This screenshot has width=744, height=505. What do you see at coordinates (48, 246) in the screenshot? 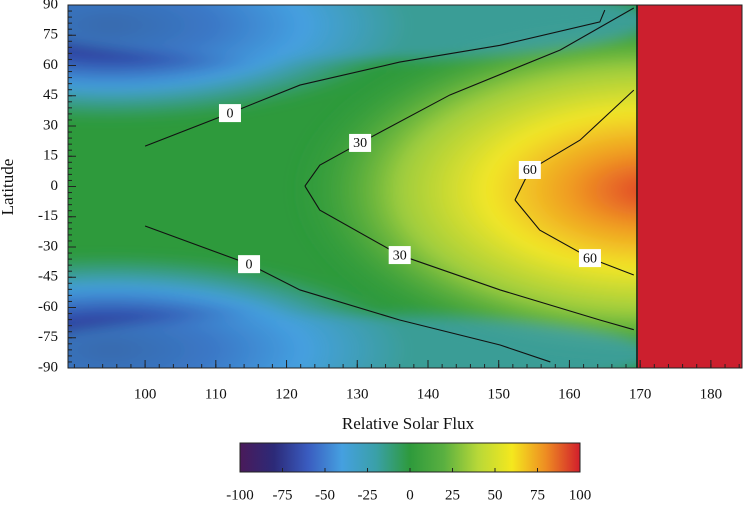
I see `y-tick-label: -30` at bounding box center [48, 246].